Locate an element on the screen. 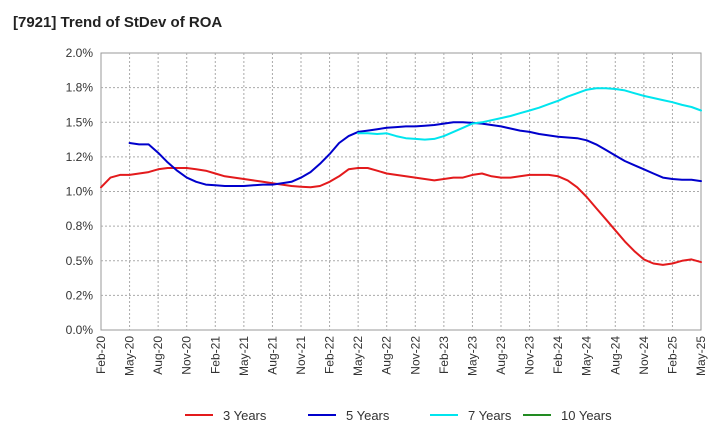  x-tick-label: Aug-24 is located at coordinates (615, 355).